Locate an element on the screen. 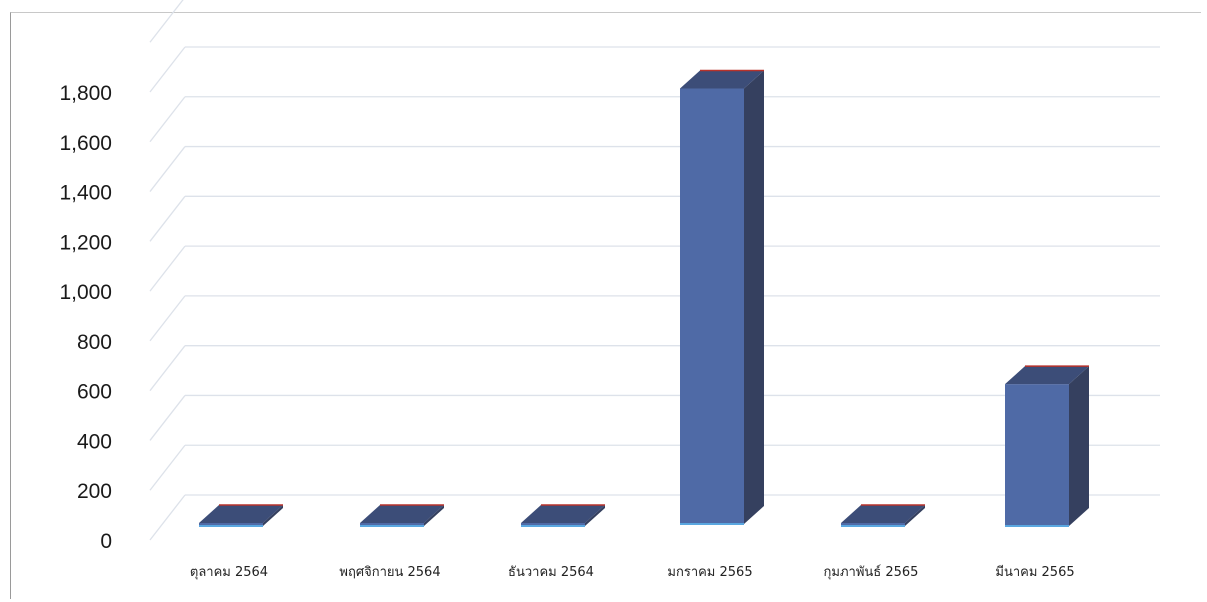  y-tick-label: 1,200 is located at coordinates (85, 242).